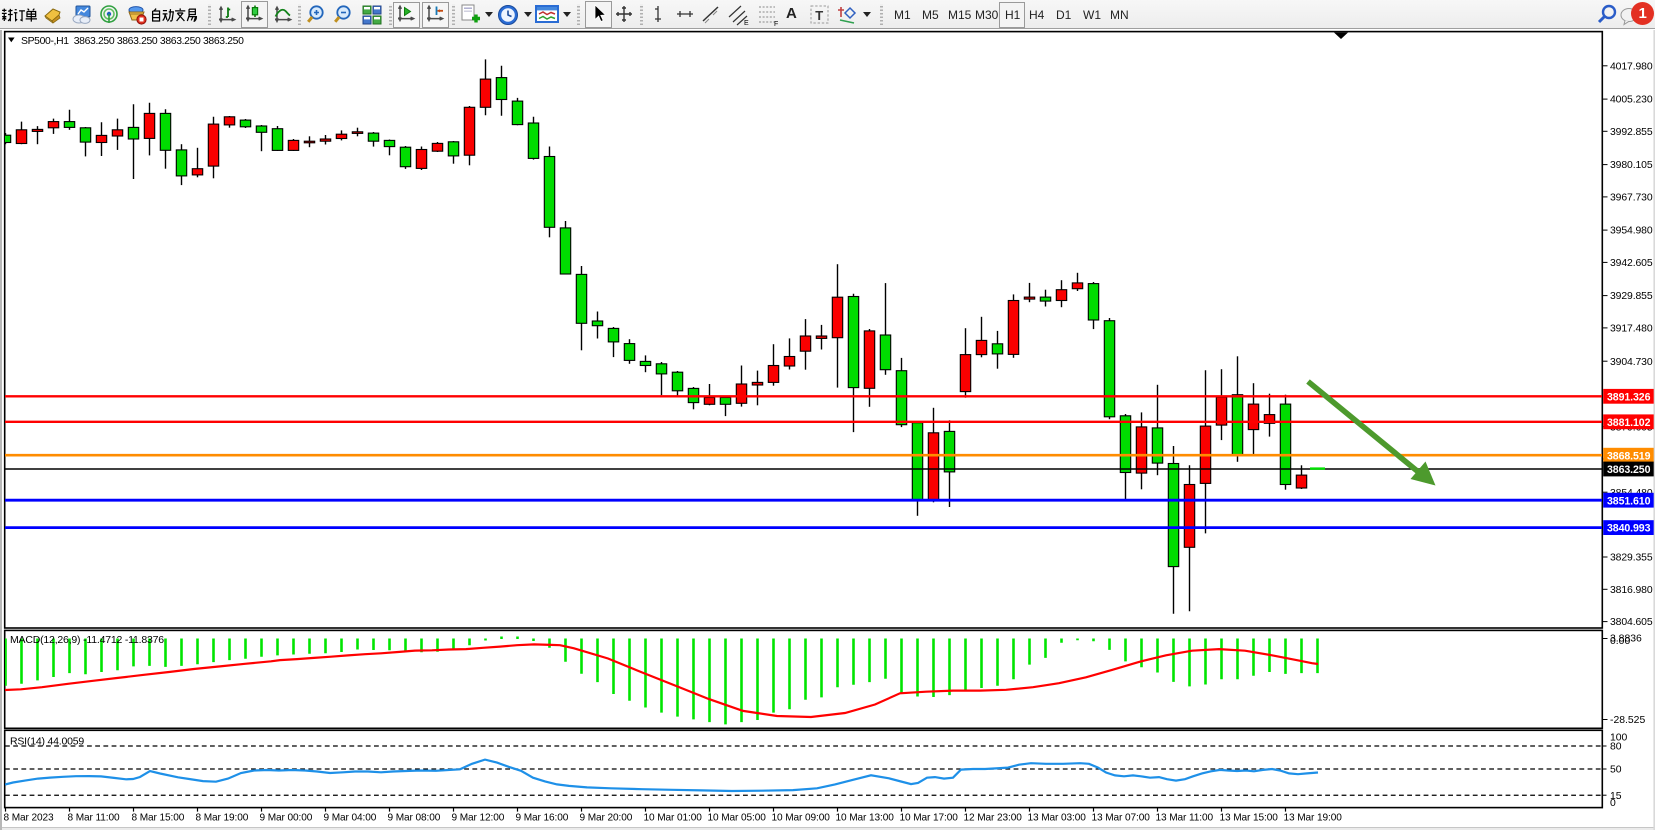  What do you see at coordinates (737, 818) in the screenshot?
I see `svg-text: 10 Mar 05:00` at bounding box center [737, 818].